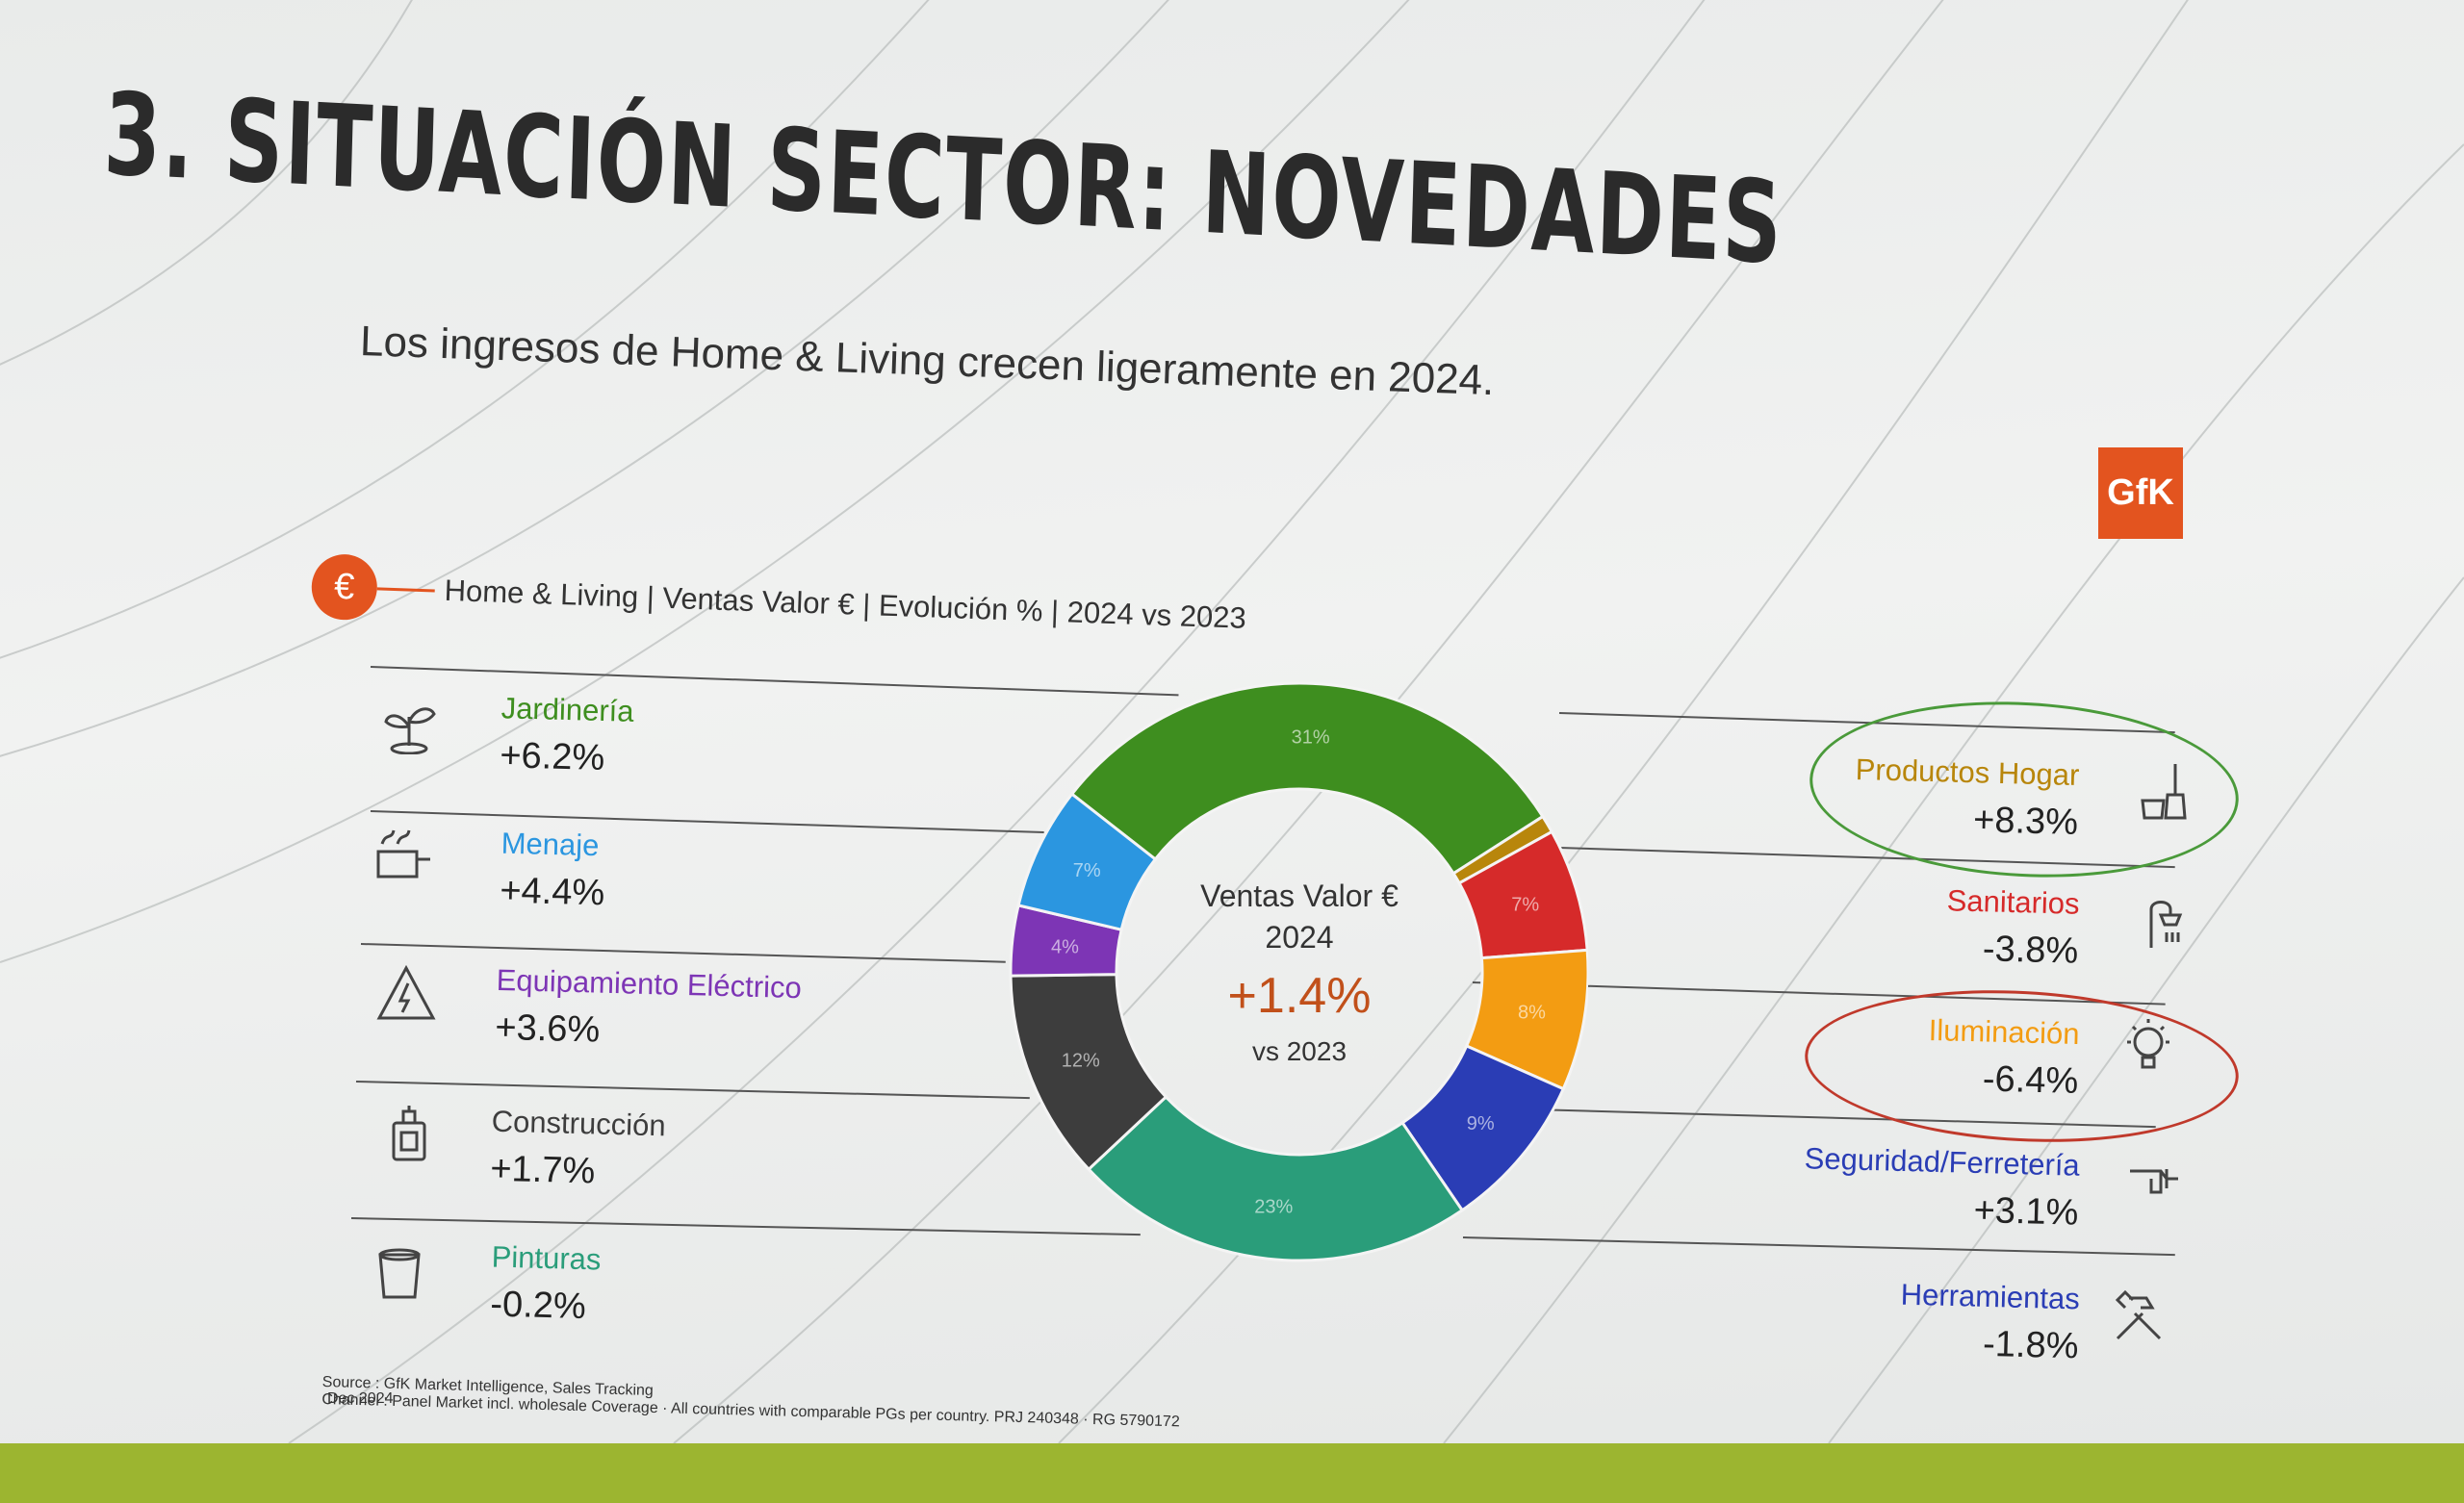 The image size is (2464, 1503). I want to click on connector-line, so click(405, 589).